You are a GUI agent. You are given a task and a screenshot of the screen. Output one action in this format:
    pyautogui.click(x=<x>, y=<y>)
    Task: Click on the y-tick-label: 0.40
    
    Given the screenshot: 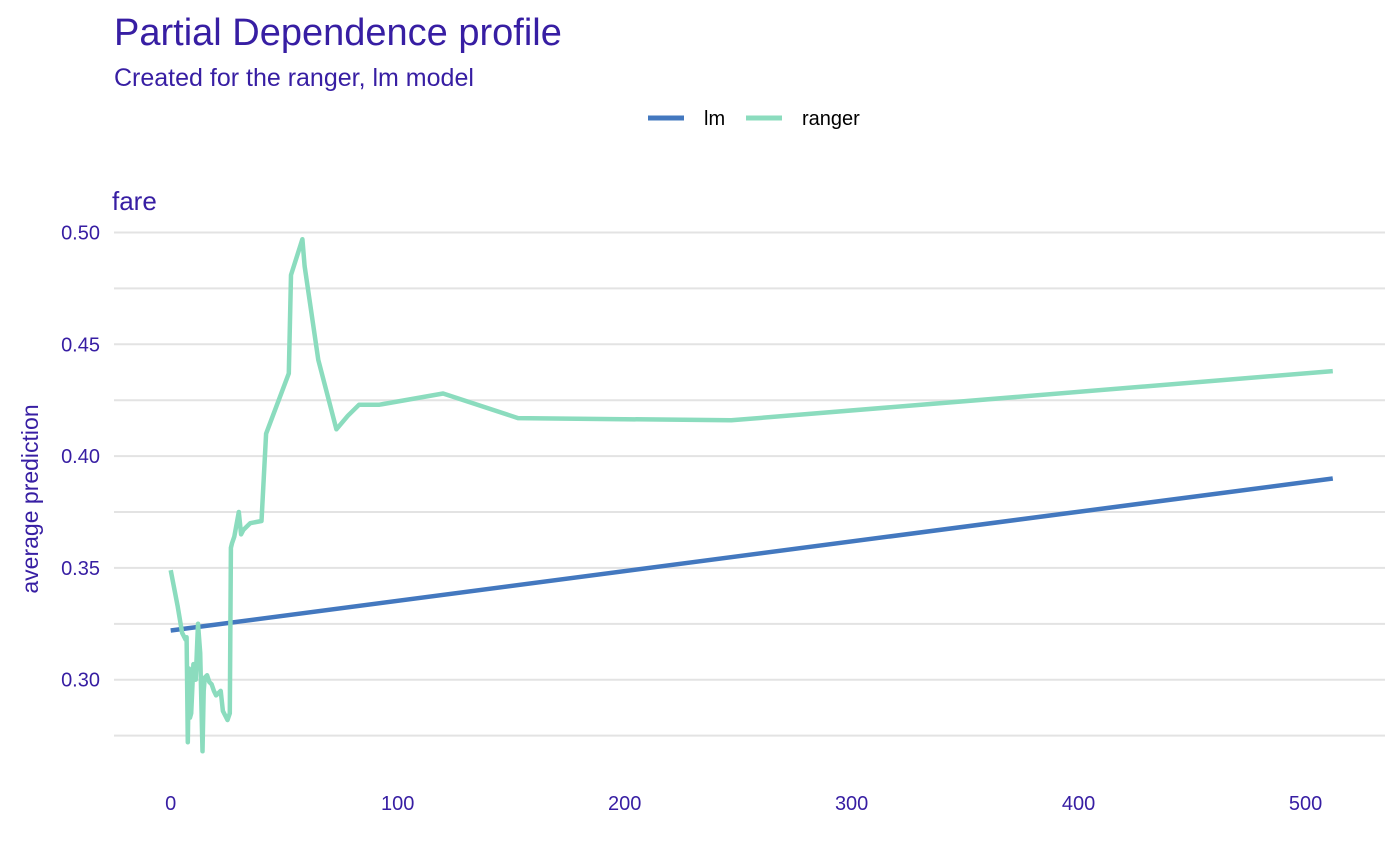 What is the action you would take?
    pyautogui.click(x=80, y=457)
    